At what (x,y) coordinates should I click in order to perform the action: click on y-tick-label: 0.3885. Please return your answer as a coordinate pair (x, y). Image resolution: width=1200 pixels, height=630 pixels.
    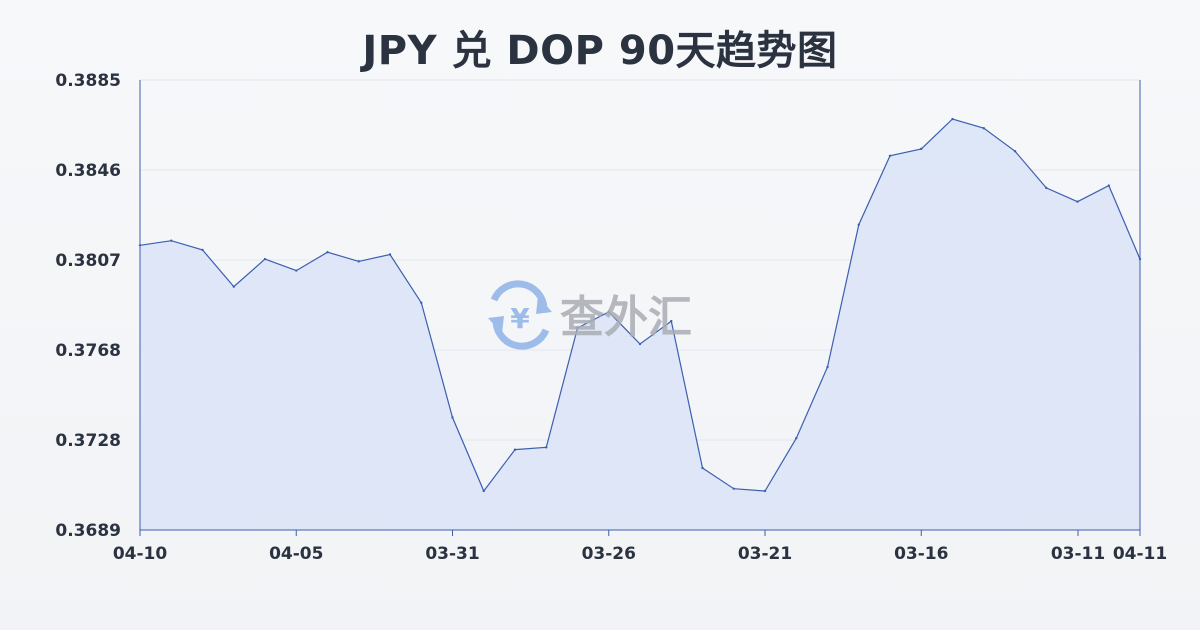
    Looking at the image, I should click on (88, 81).